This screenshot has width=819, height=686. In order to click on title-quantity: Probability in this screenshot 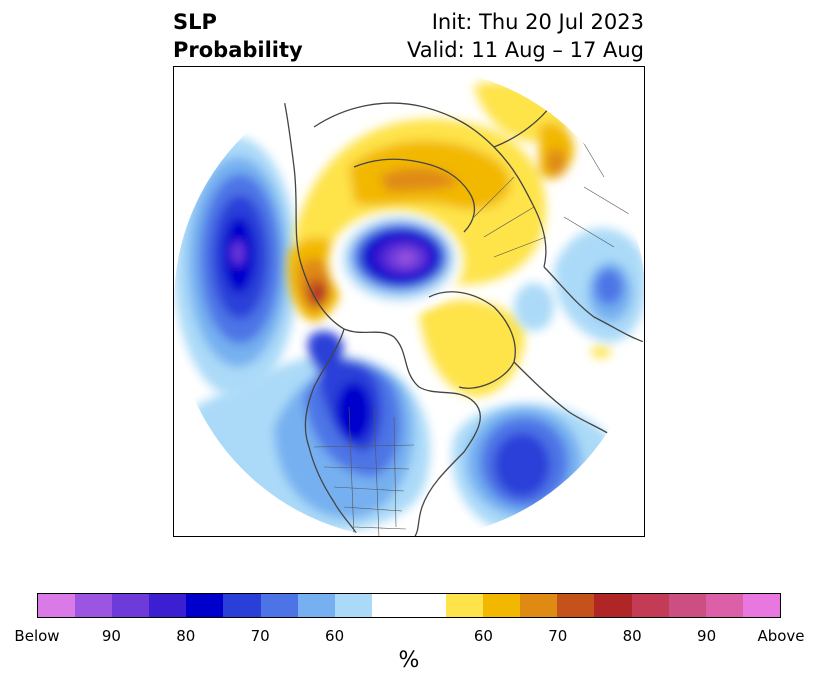, I will do `click(238, 50)`.